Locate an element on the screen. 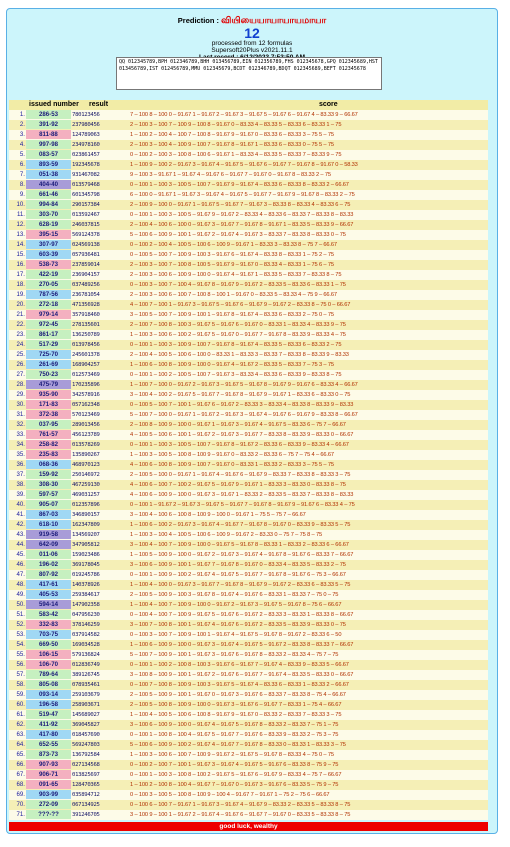 The image size is (510, 847). row-index: 39. is located at coordinates (20, 494).